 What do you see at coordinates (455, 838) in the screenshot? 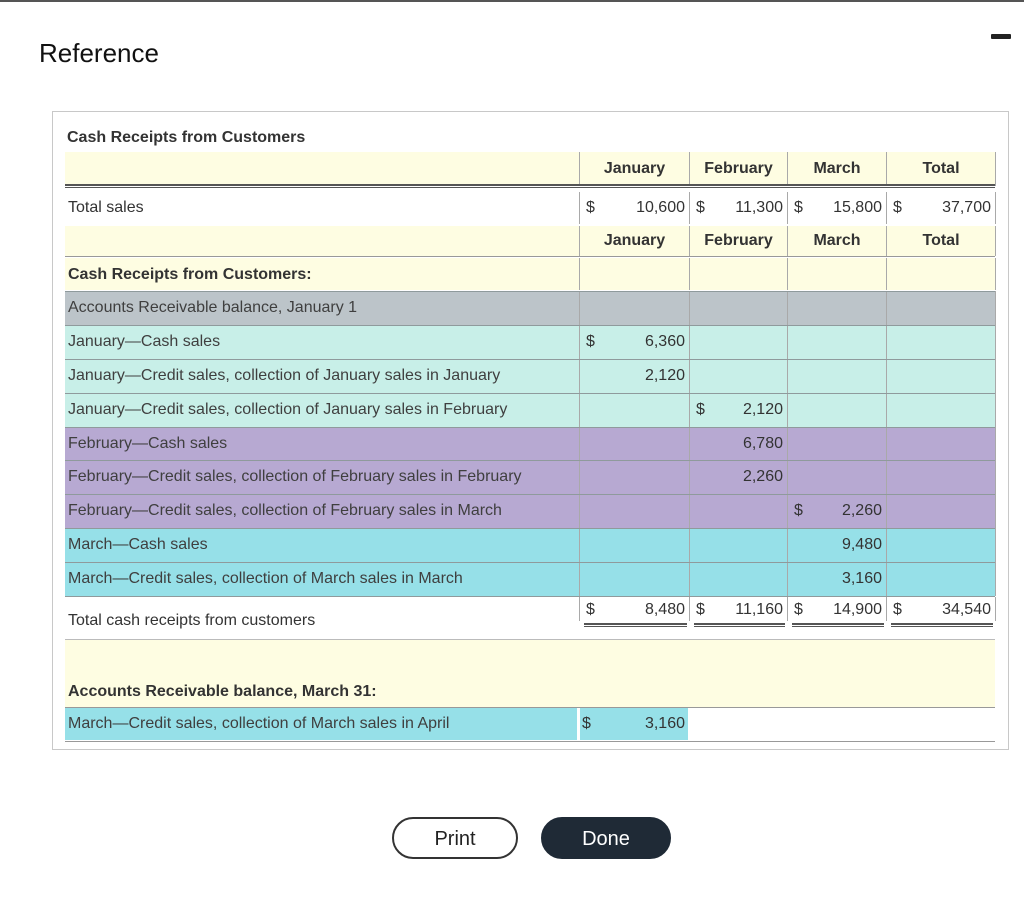
I see `print-button: Print` at bounding box center [455, 838].